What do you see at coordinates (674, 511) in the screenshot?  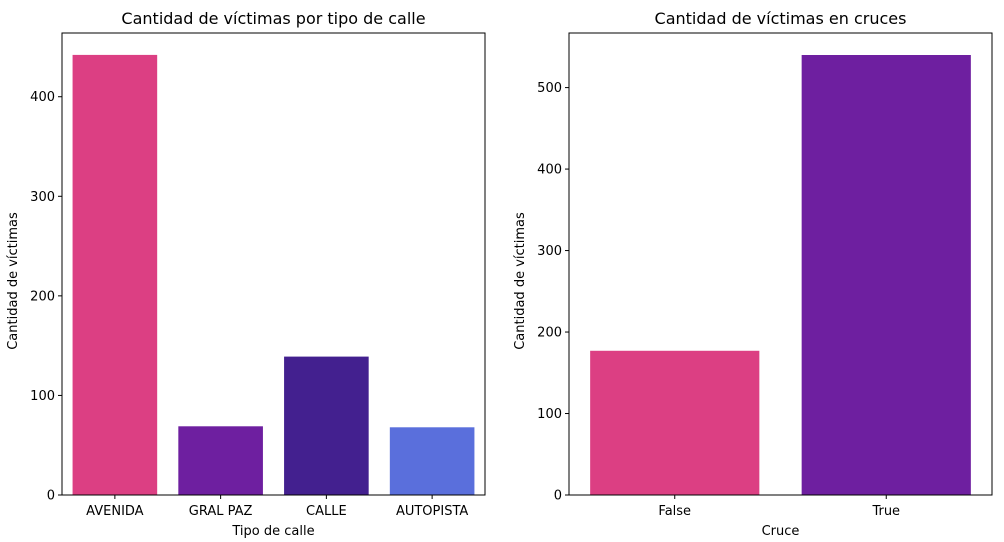 I see `x-tick-label: False` at bounding box center [674, 511].